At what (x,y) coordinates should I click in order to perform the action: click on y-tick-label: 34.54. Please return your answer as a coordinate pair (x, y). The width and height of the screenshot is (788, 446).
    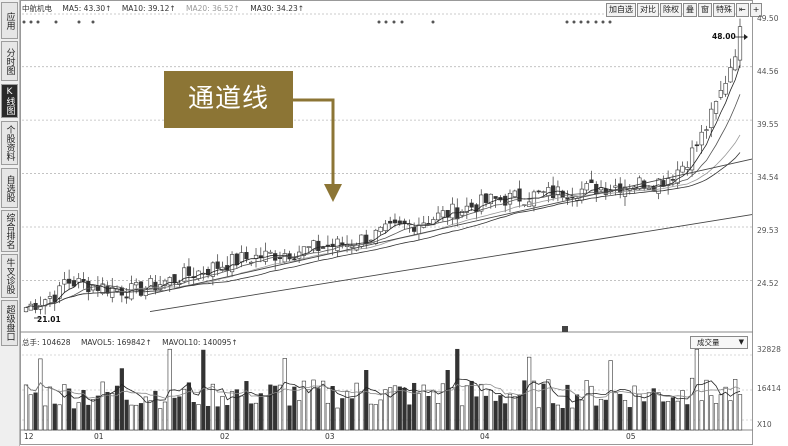
    Looking at the image, I should click on (768, 177).